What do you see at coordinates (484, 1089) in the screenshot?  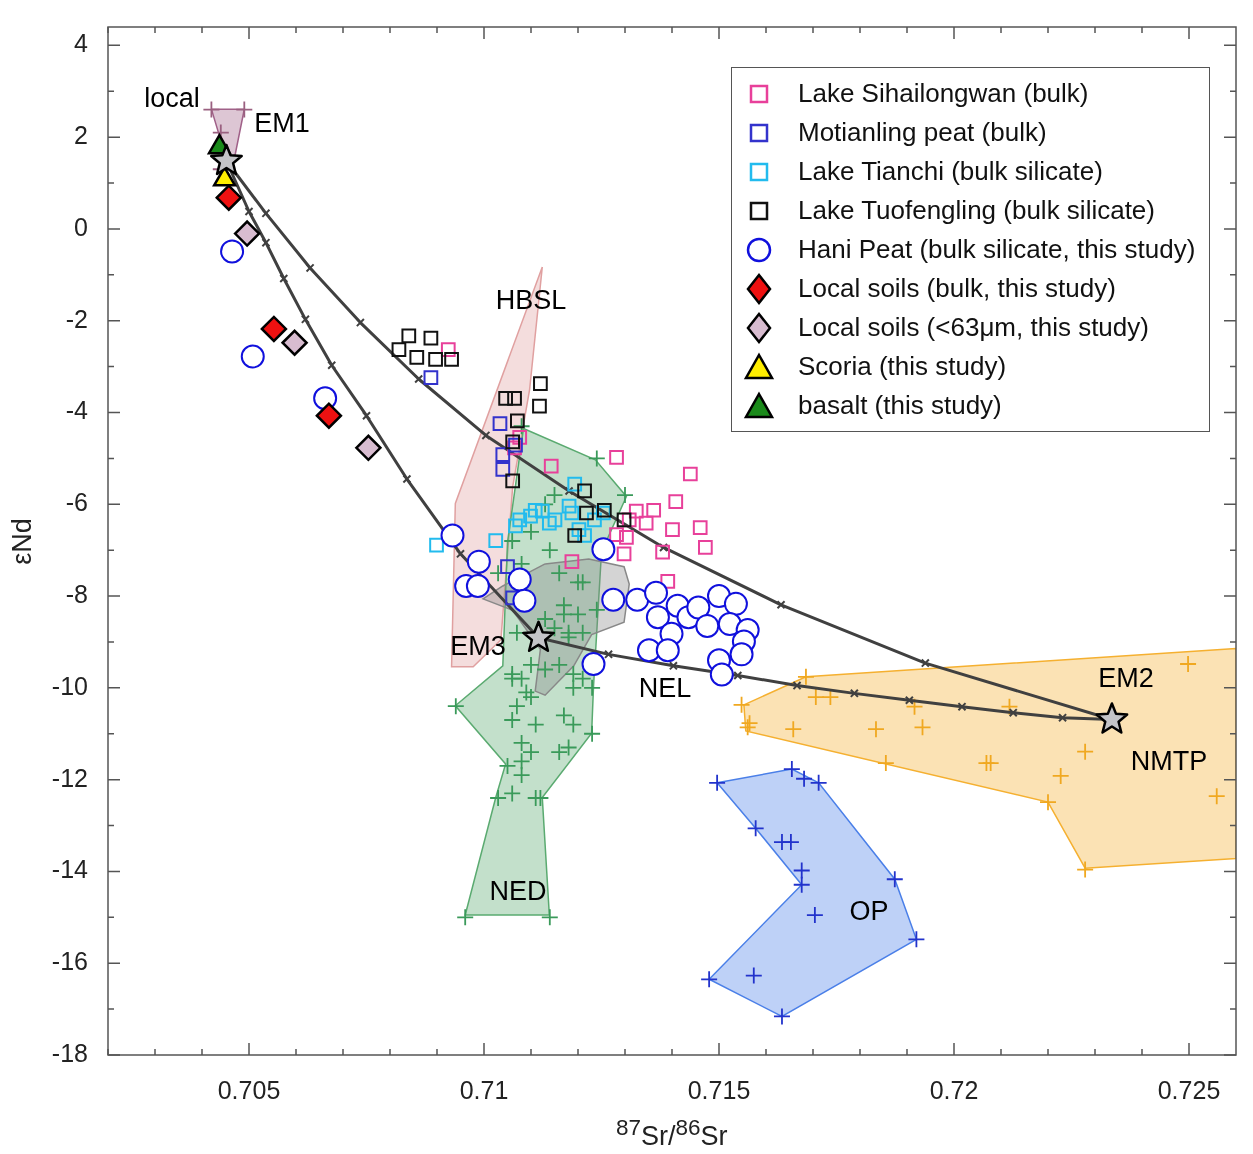 I see `x-tick-label: 0.71` at bounding box center [484, 1089].